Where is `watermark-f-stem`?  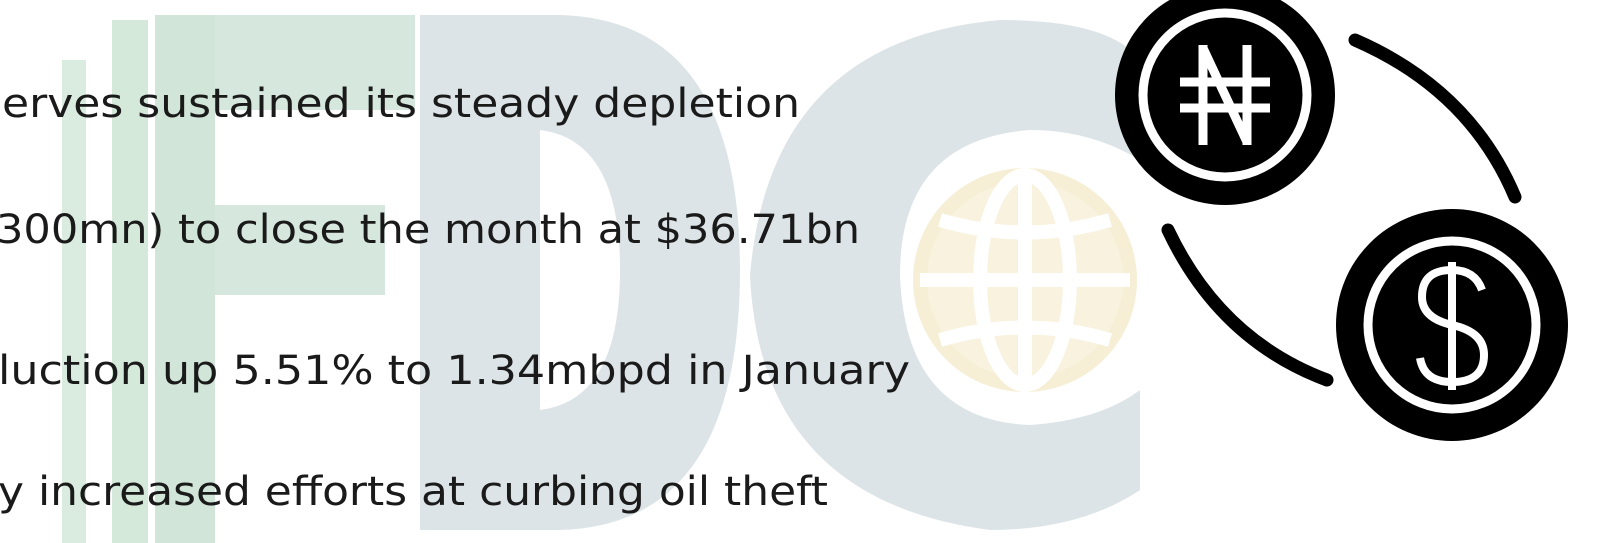
watermark-f-stem is located at coordinates (185, 279).